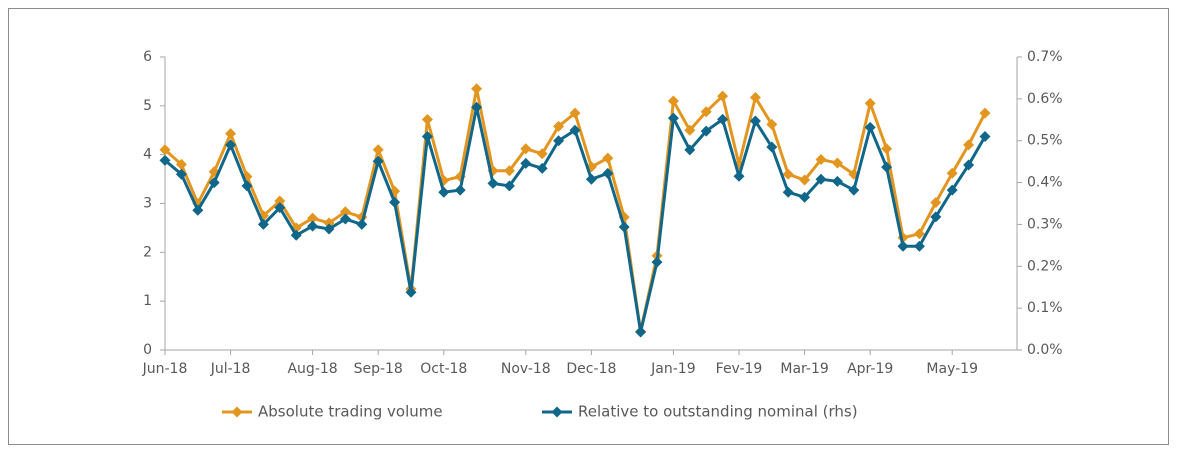 The width and height of the screenshot is (1177, 452). I want to click on y-tick-label: 2, so click(147, 252).